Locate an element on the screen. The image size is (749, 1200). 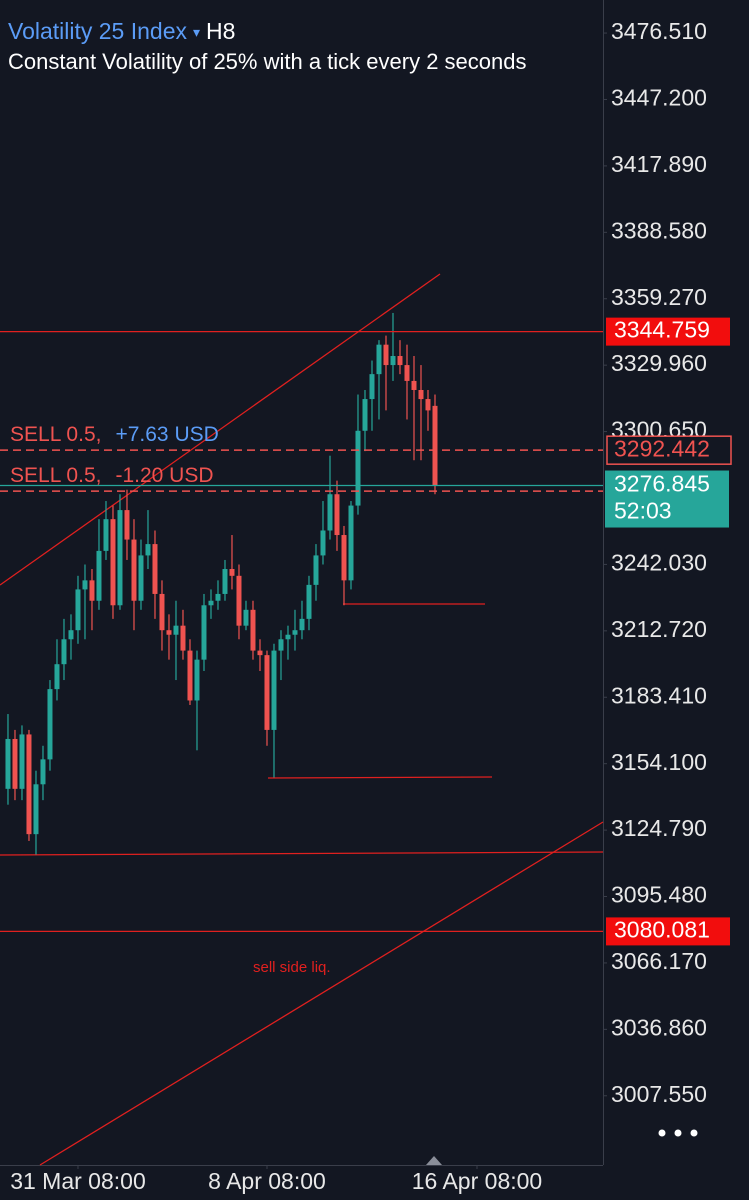
current-price-box is located at coordinates (667, 499).